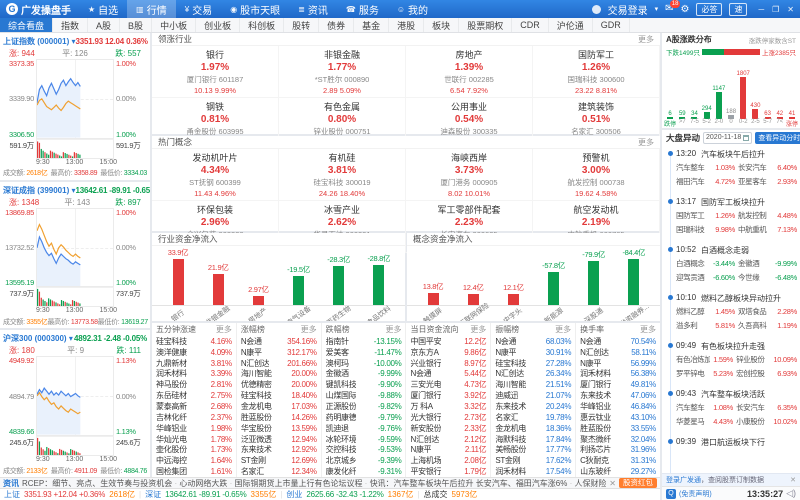  What do you see at coordinates (671, 493) in the screenshot?
I see `search-icon: Q` at bounding box center [671, 493].